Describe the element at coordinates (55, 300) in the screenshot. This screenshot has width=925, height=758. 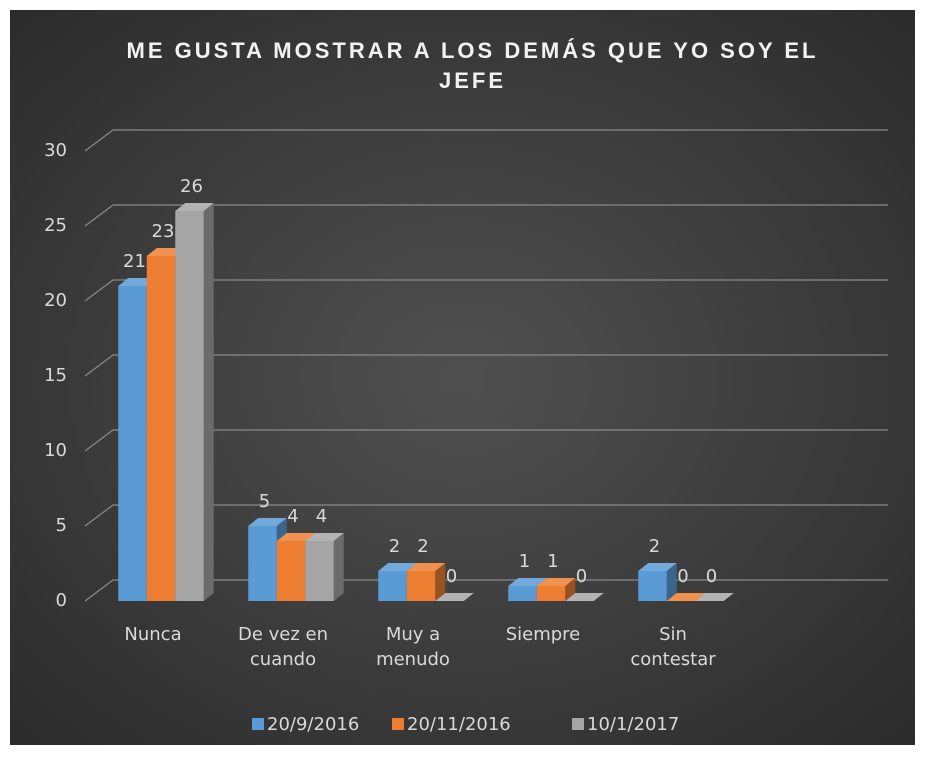
I see `y-tick-label: 20` at that location.